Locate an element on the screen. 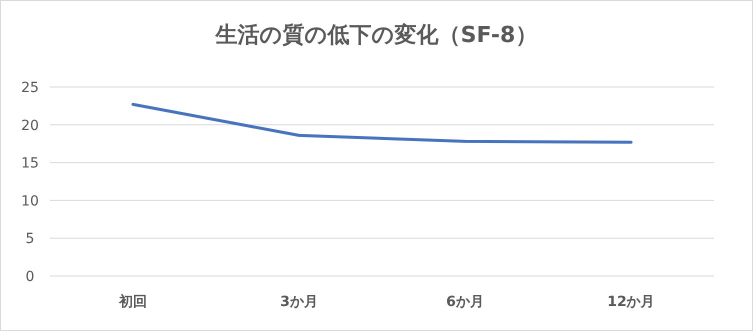 The image size is (753, 331). y-tick-label: 15 is located at coordinates (30, 164).